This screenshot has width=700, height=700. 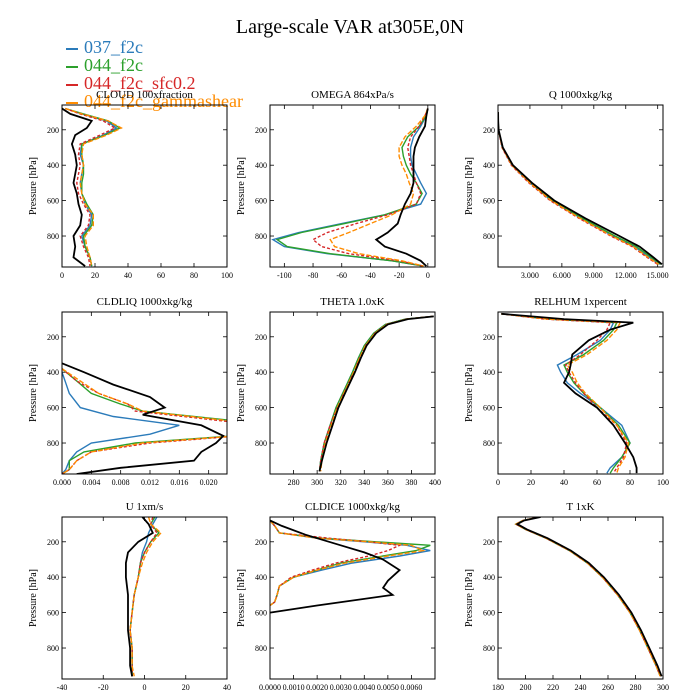 What do you see at coordinates (580, 507) in the screenshot?
I see `panel-title: T 1xK` at bounding box center [580, 507].